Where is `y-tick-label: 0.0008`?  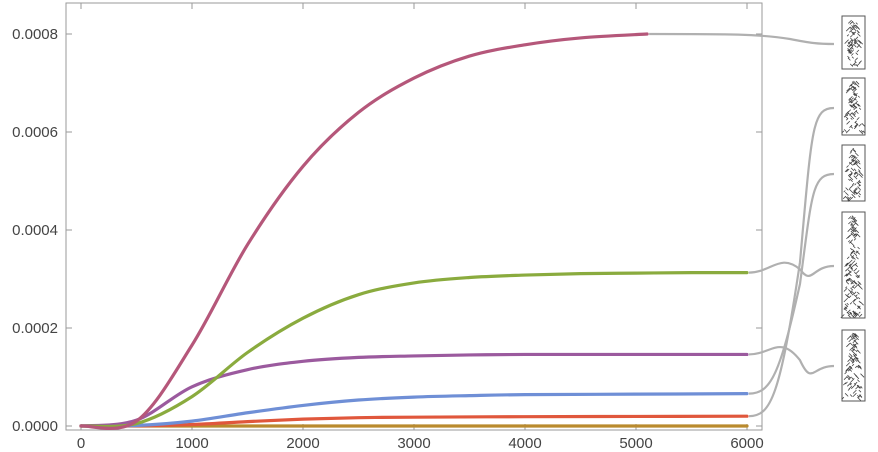
y-tick-label: 0.0008 is located at coordinates (35, 34).